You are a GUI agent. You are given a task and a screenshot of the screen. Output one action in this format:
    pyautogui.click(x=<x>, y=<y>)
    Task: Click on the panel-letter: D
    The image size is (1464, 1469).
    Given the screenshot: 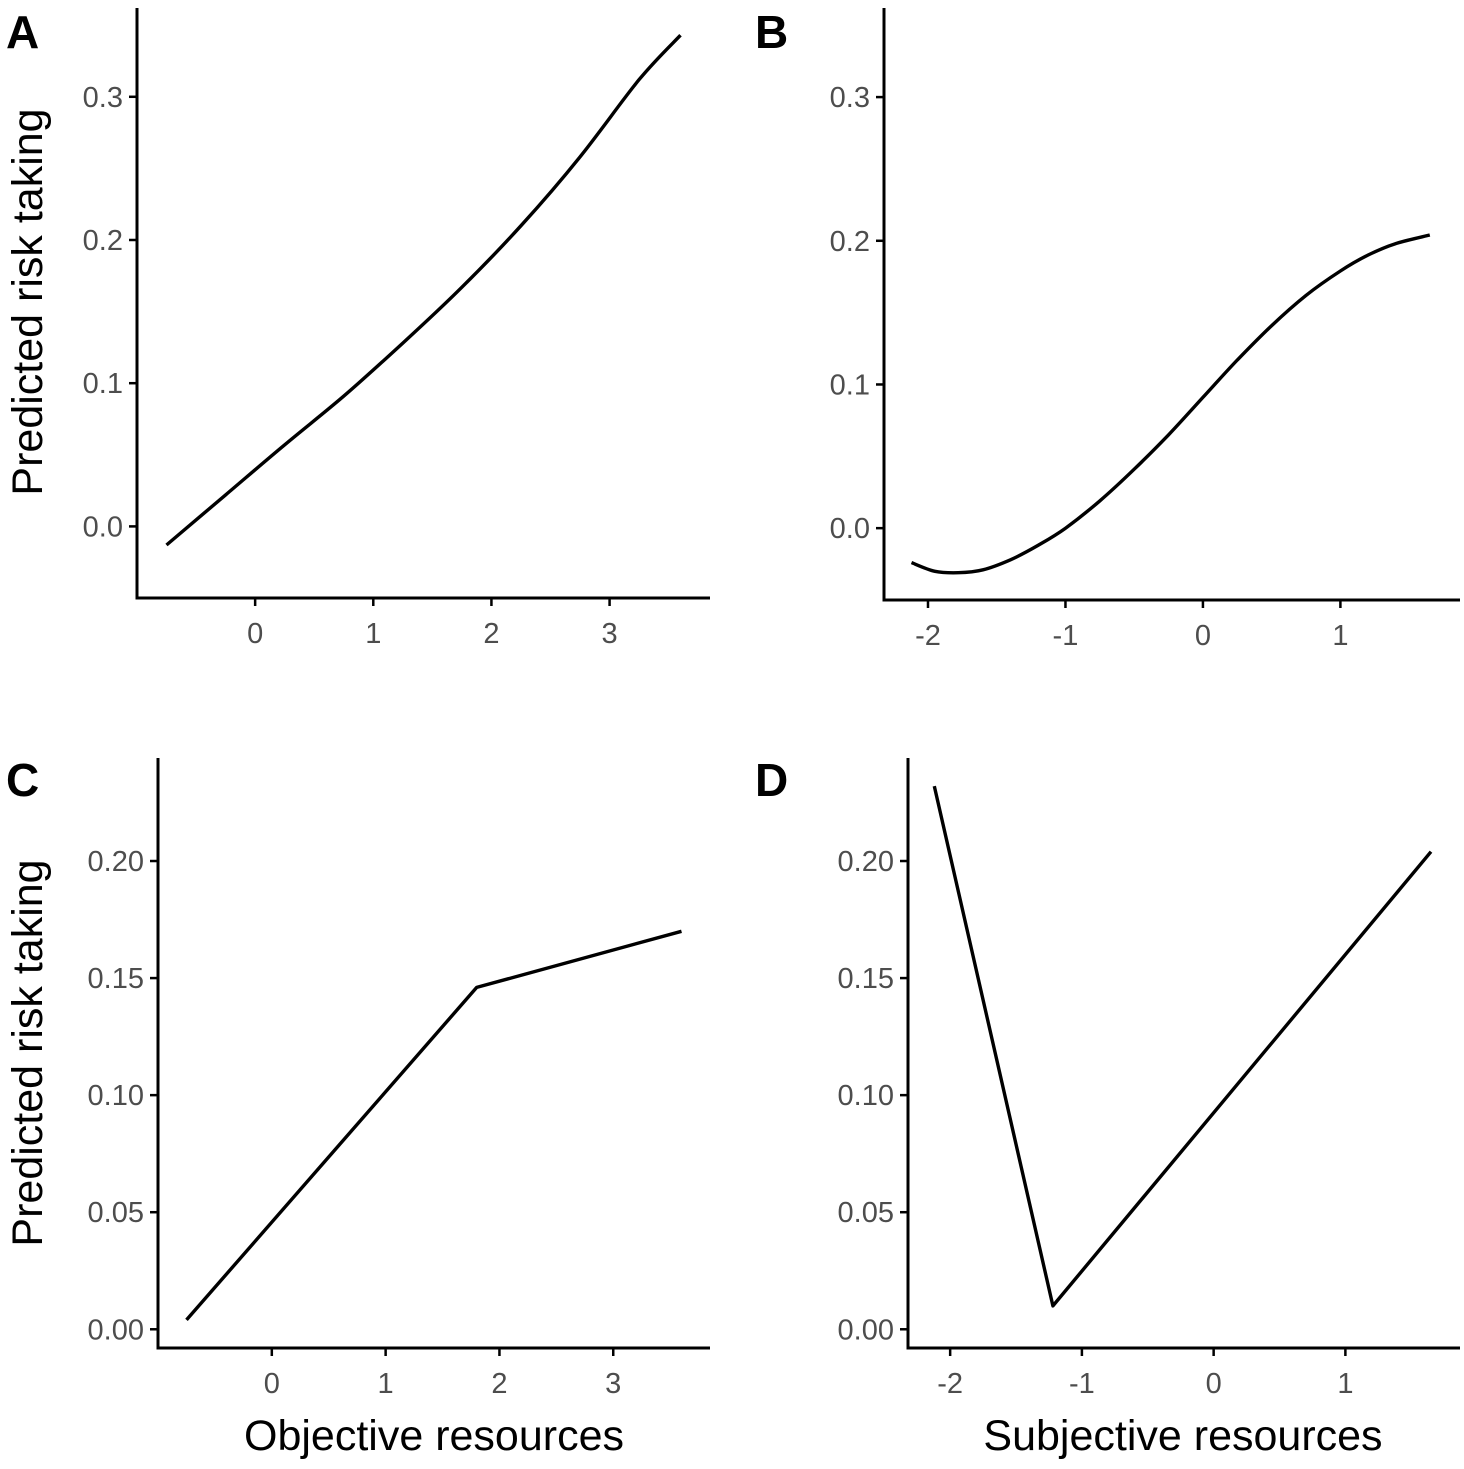 What is the action you would take?
    pyautogui.click(x=771, y=780)
    